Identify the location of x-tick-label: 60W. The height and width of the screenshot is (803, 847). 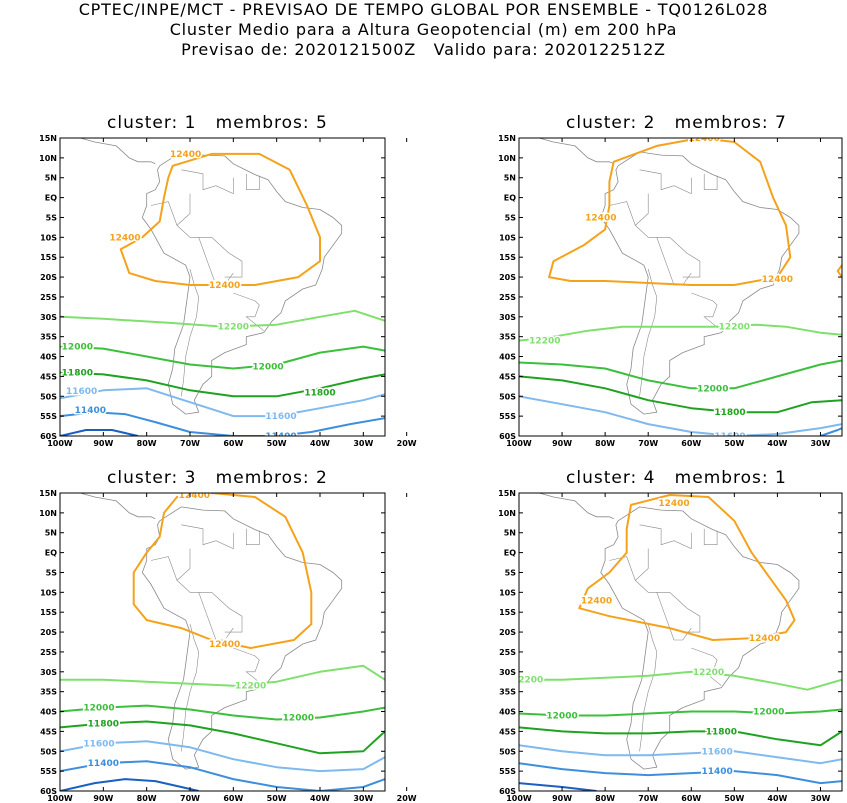
(691, 798).